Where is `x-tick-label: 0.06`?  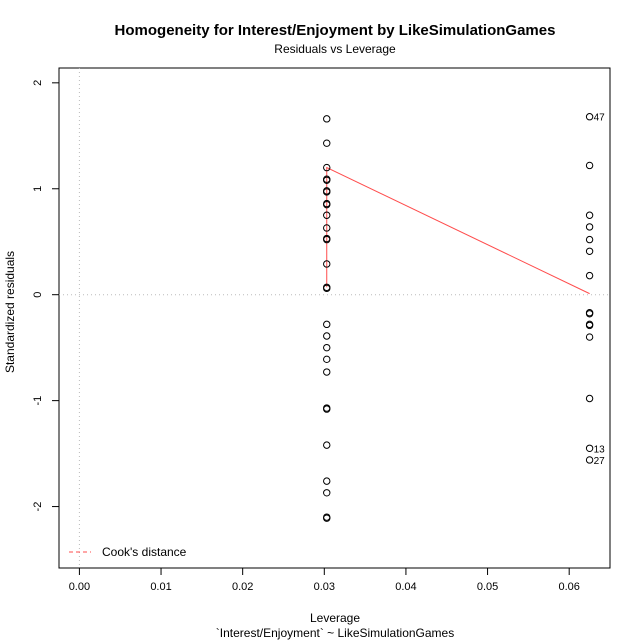 x-tick-label: 0.06 is located at coordinates (568, 587).